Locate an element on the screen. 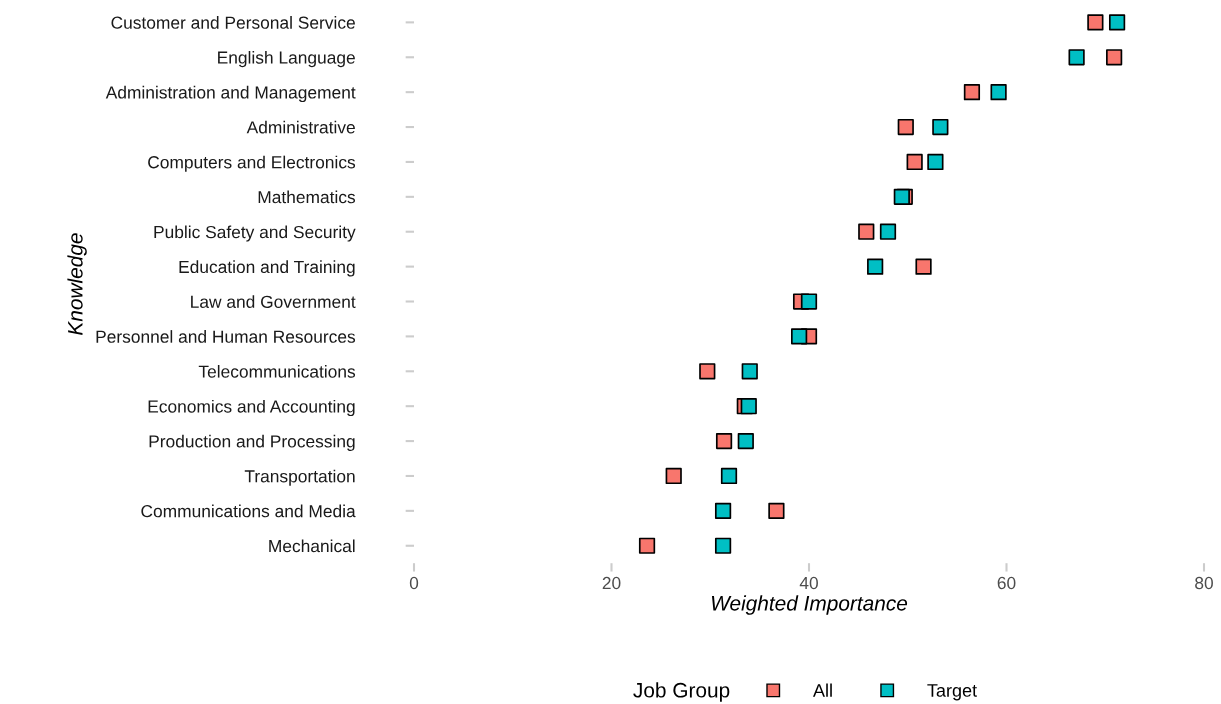  x-tick-label: 40 is located at coordinates (808, 583).